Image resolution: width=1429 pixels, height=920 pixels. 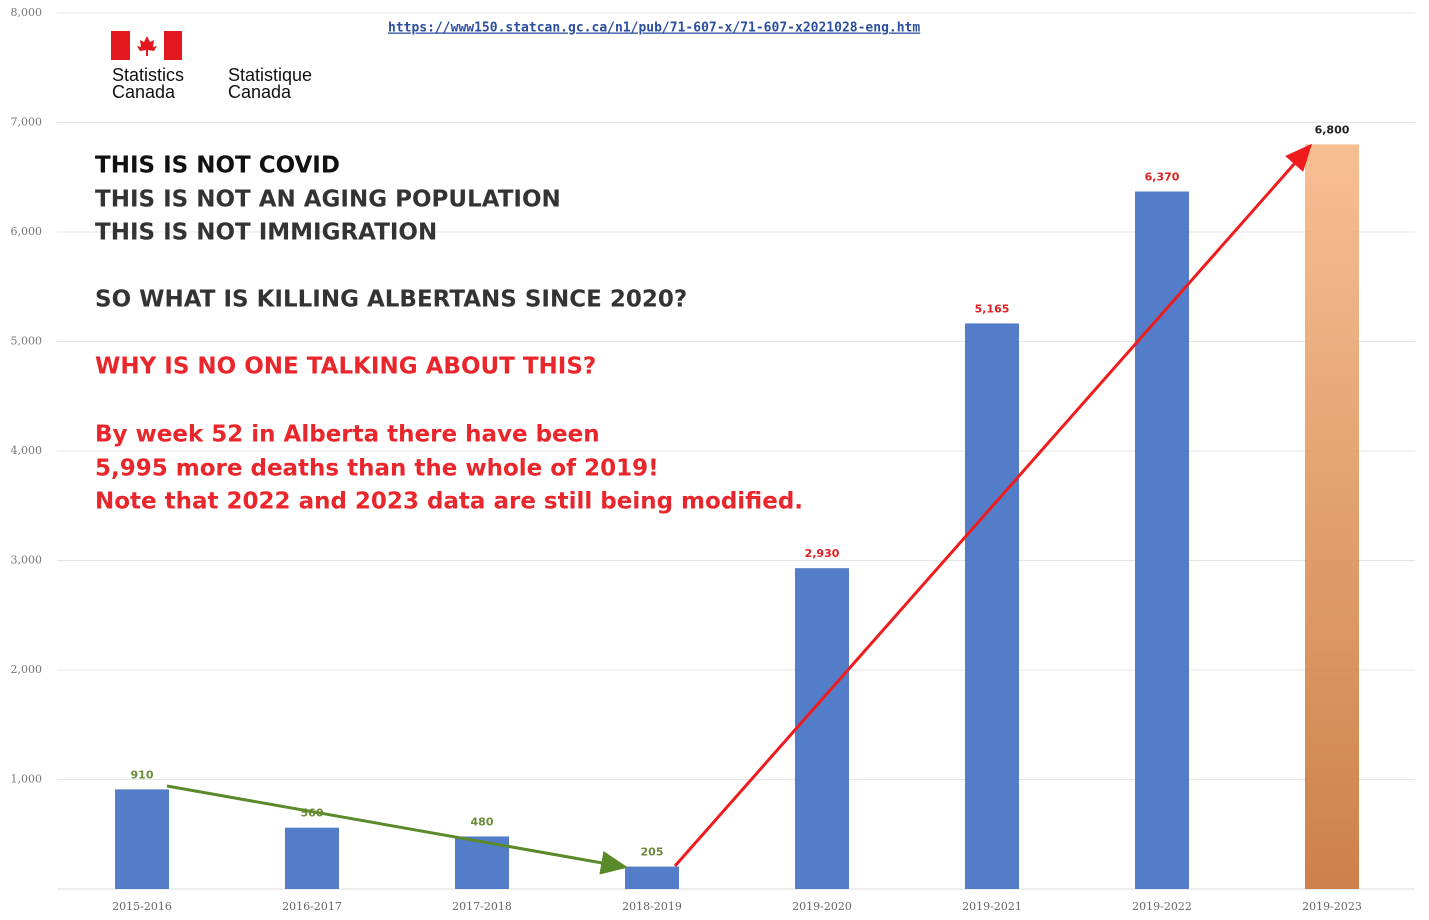 I want to click on maple-leaf, so click(x=147, y=46).